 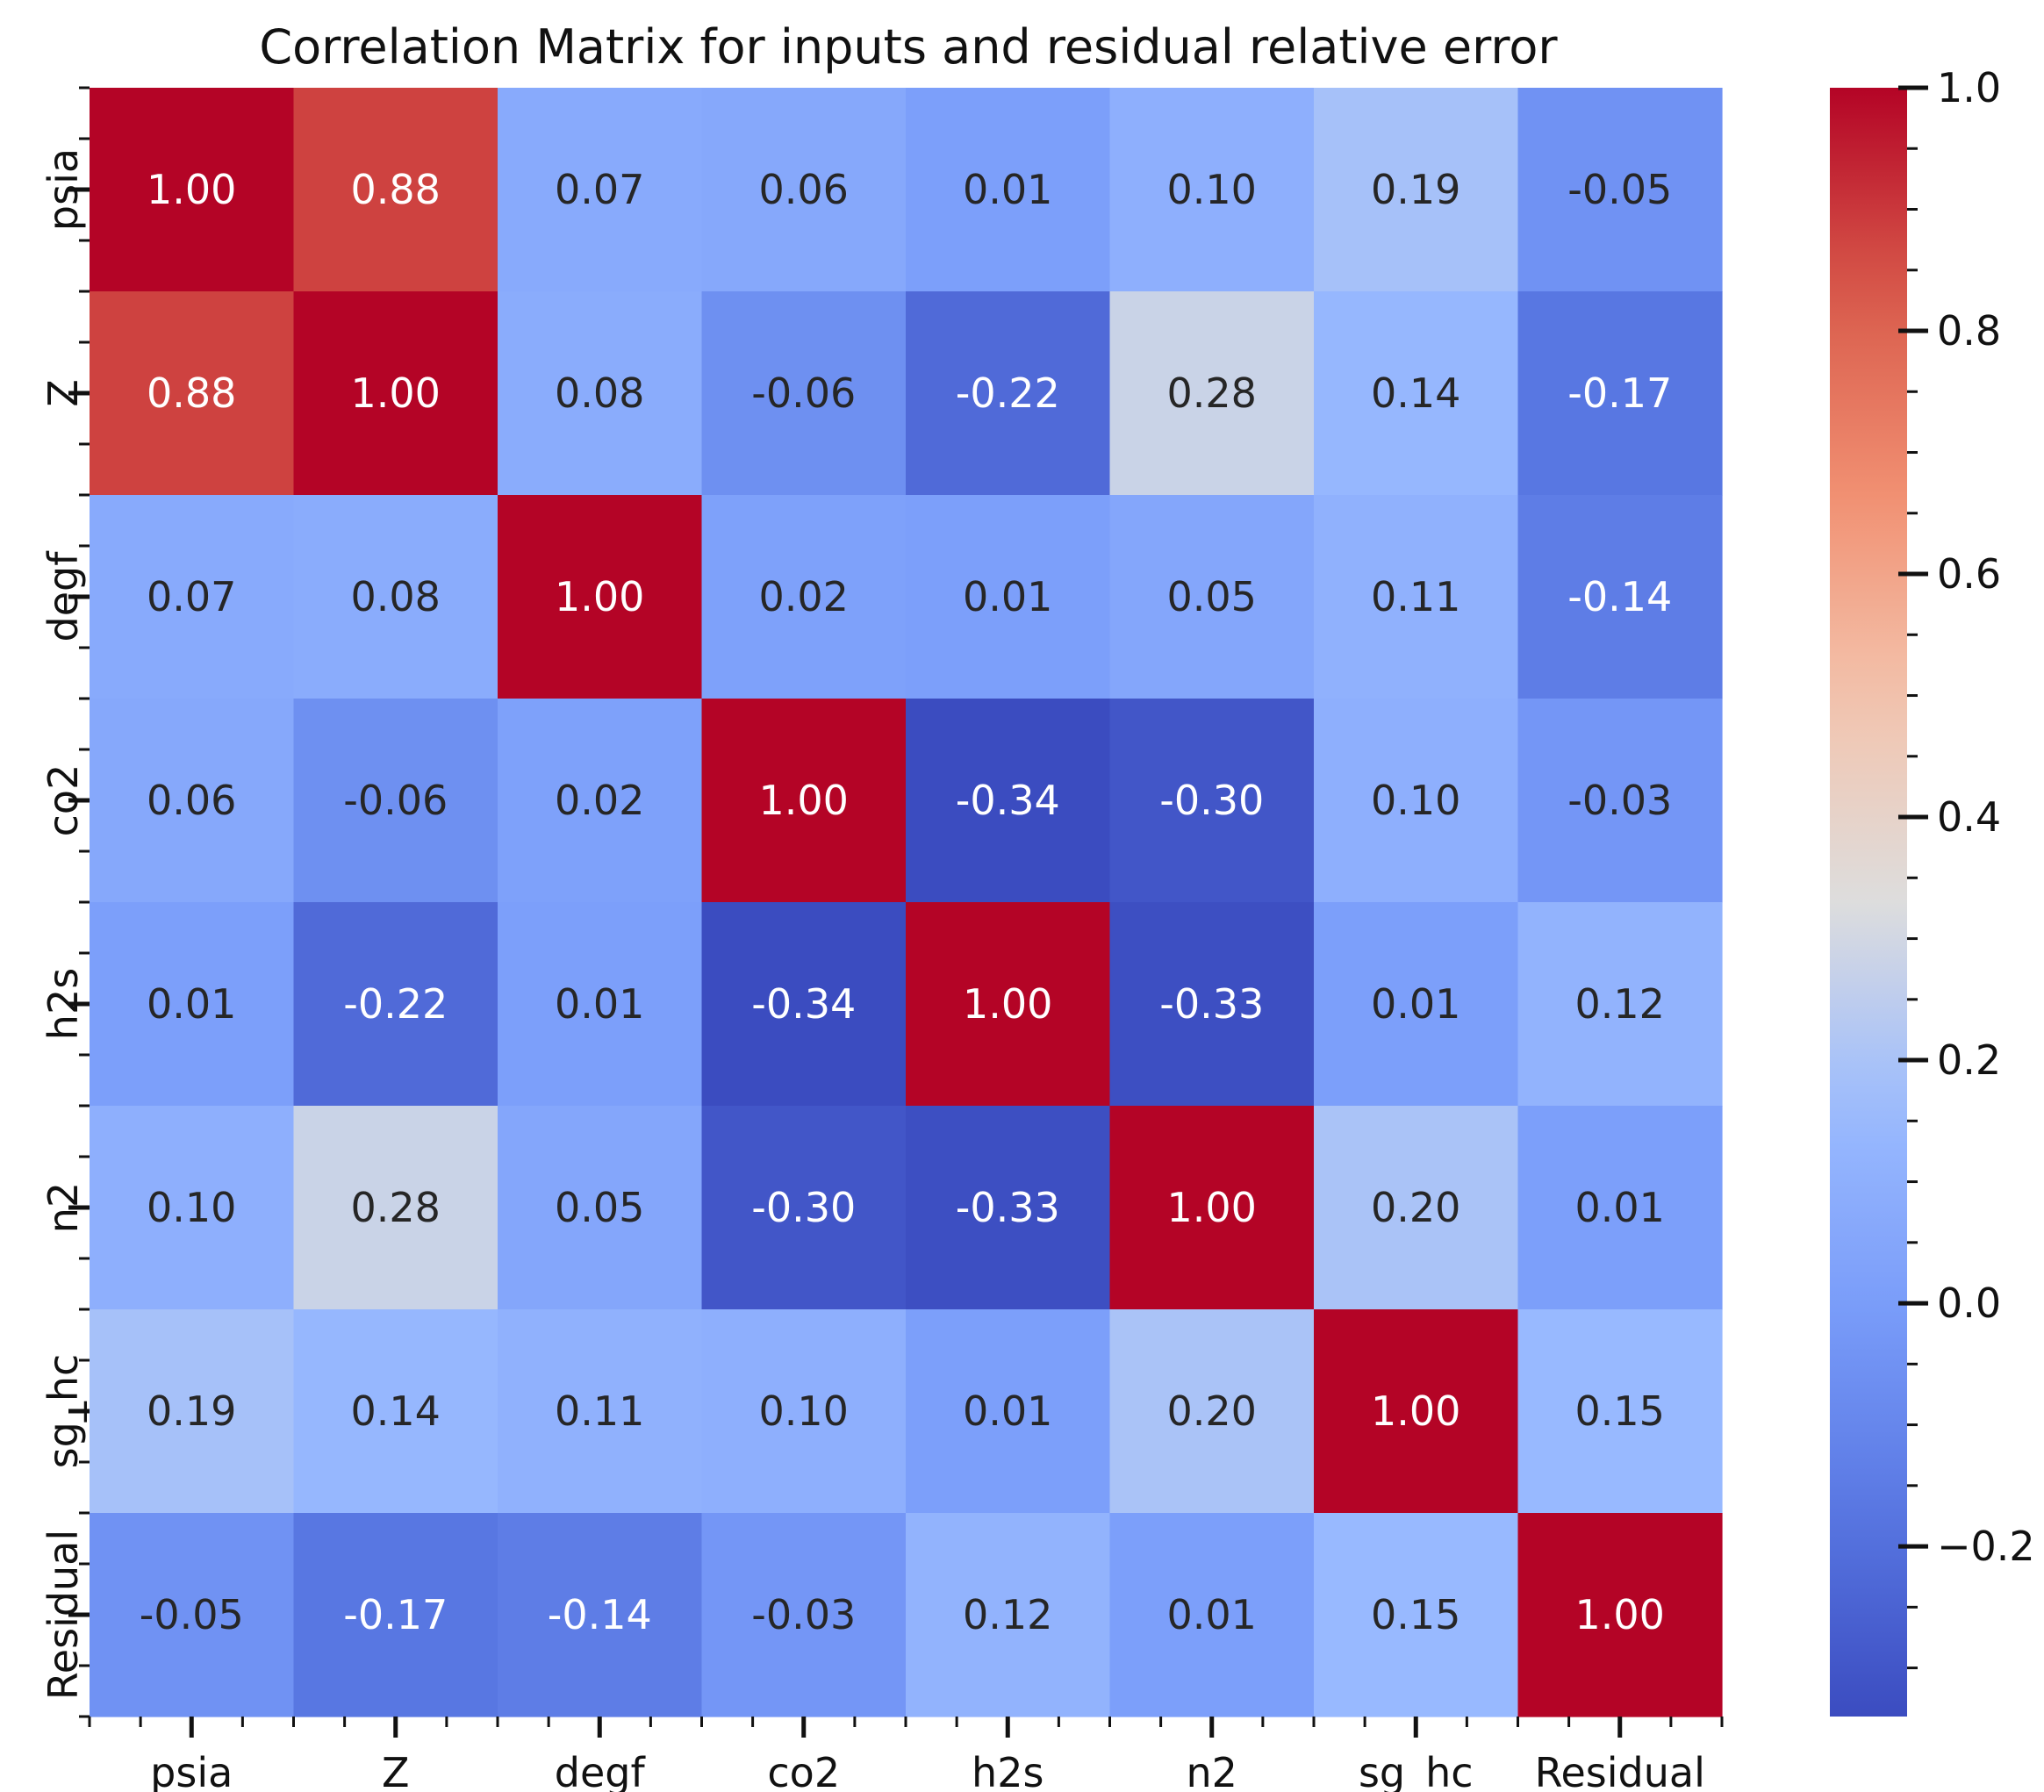 What do you see at coordinates (63, 1207) in the screenshot?
I see `y-tick-label: n2` at bounding box center [63, 1207].